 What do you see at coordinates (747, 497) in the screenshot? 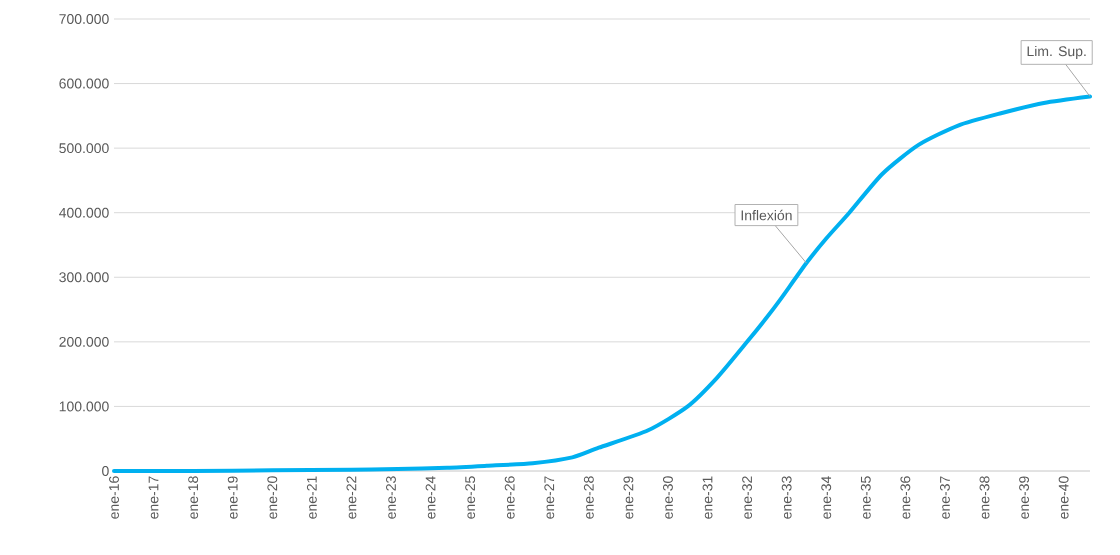
I see `x-tick-label: ene-32` at bounding box center [747, 497].